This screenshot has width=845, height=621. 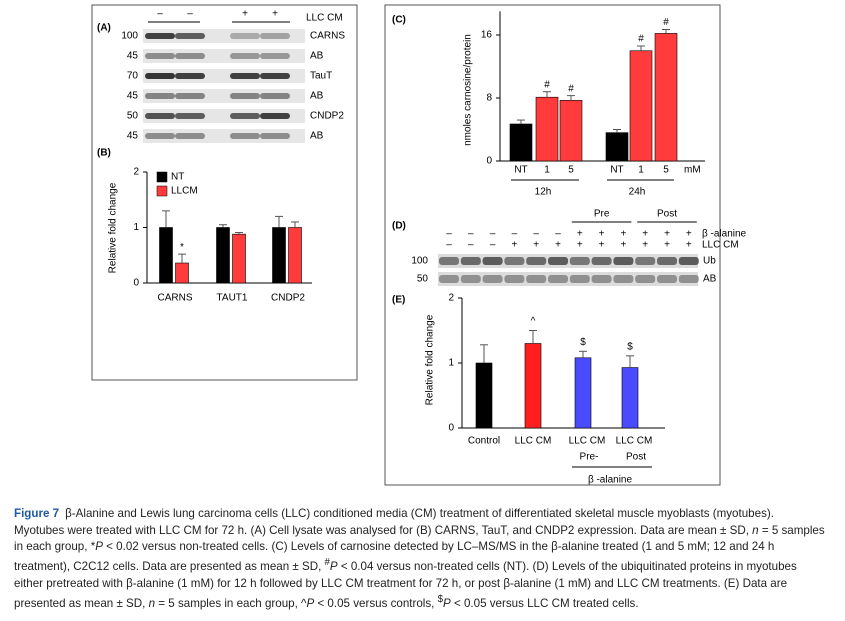 I want to click on group-label: Post, so click(x=667, y=214).